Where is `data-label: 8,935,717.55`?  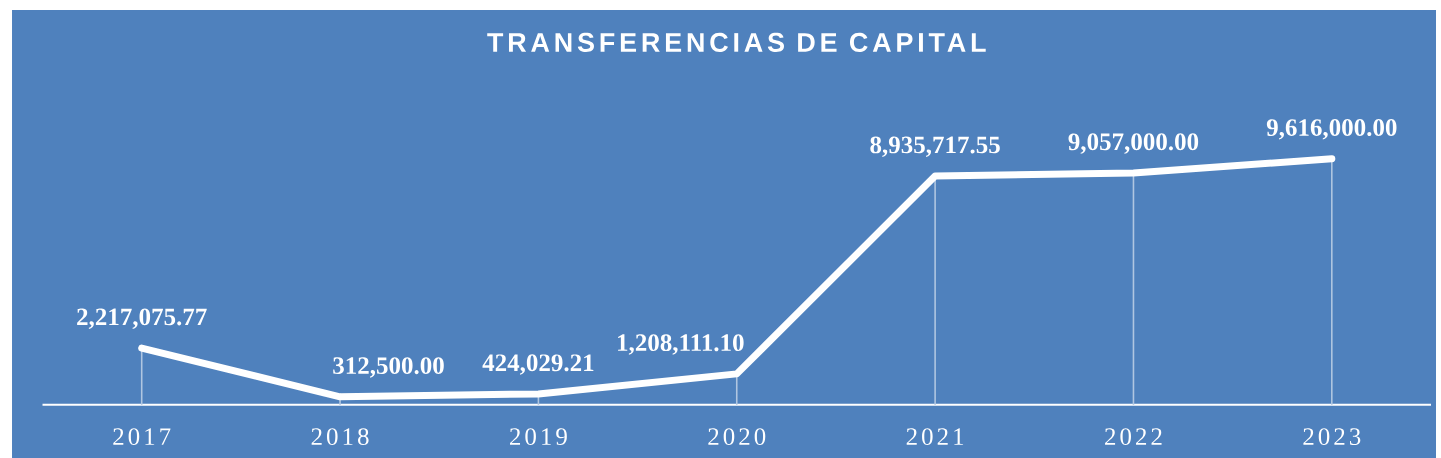 data-label: 8,935,717.55 is located at coordinates (935, 146).